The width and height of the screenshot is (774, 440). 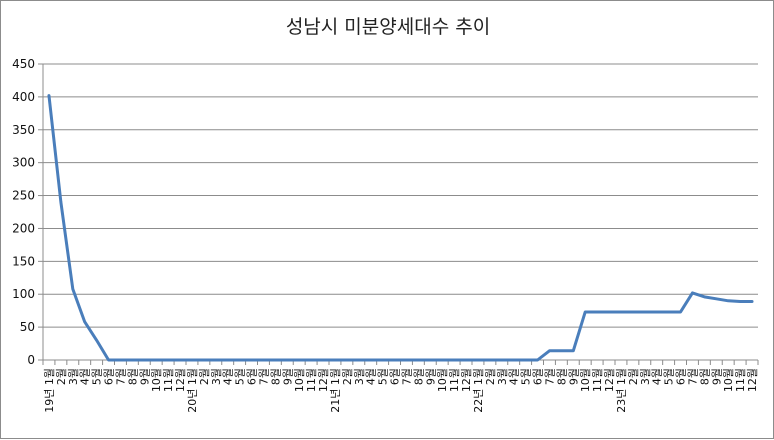 I want to click on y-tick-label: 0, so click(x=31, y=360).